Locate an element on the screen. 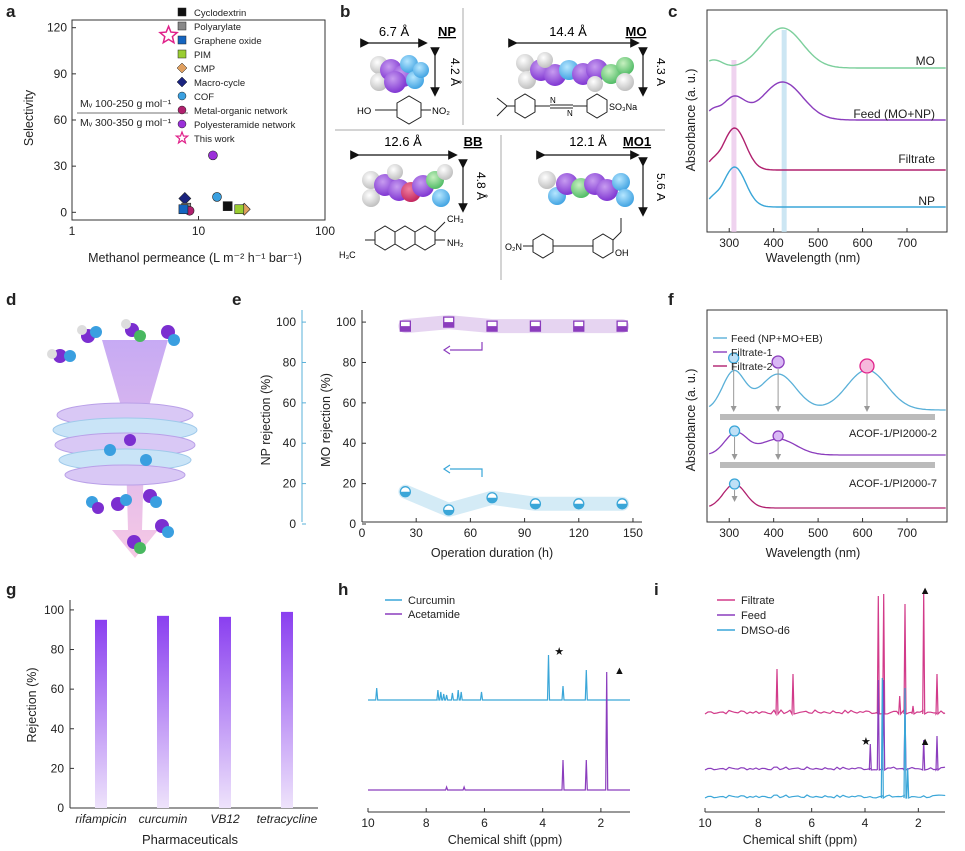 The image size is (965, 851). g-ytick-label: 60 is located at coordinates (58, 689).